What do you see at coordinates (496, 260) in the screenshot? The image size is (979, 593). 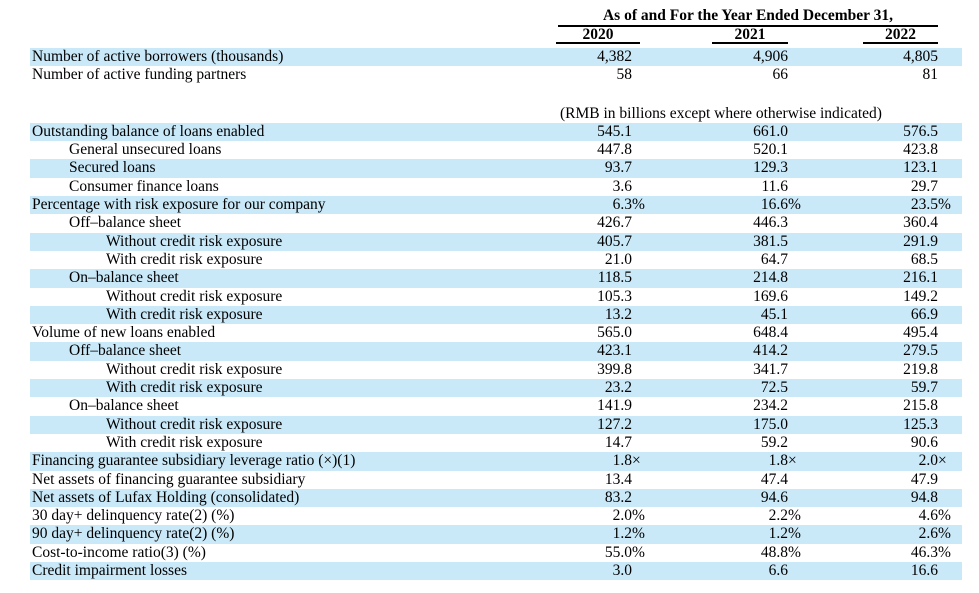 I see `table-row: With credit risk exposure 21.0 64.7 68.5` at bounding box center [496, 260].